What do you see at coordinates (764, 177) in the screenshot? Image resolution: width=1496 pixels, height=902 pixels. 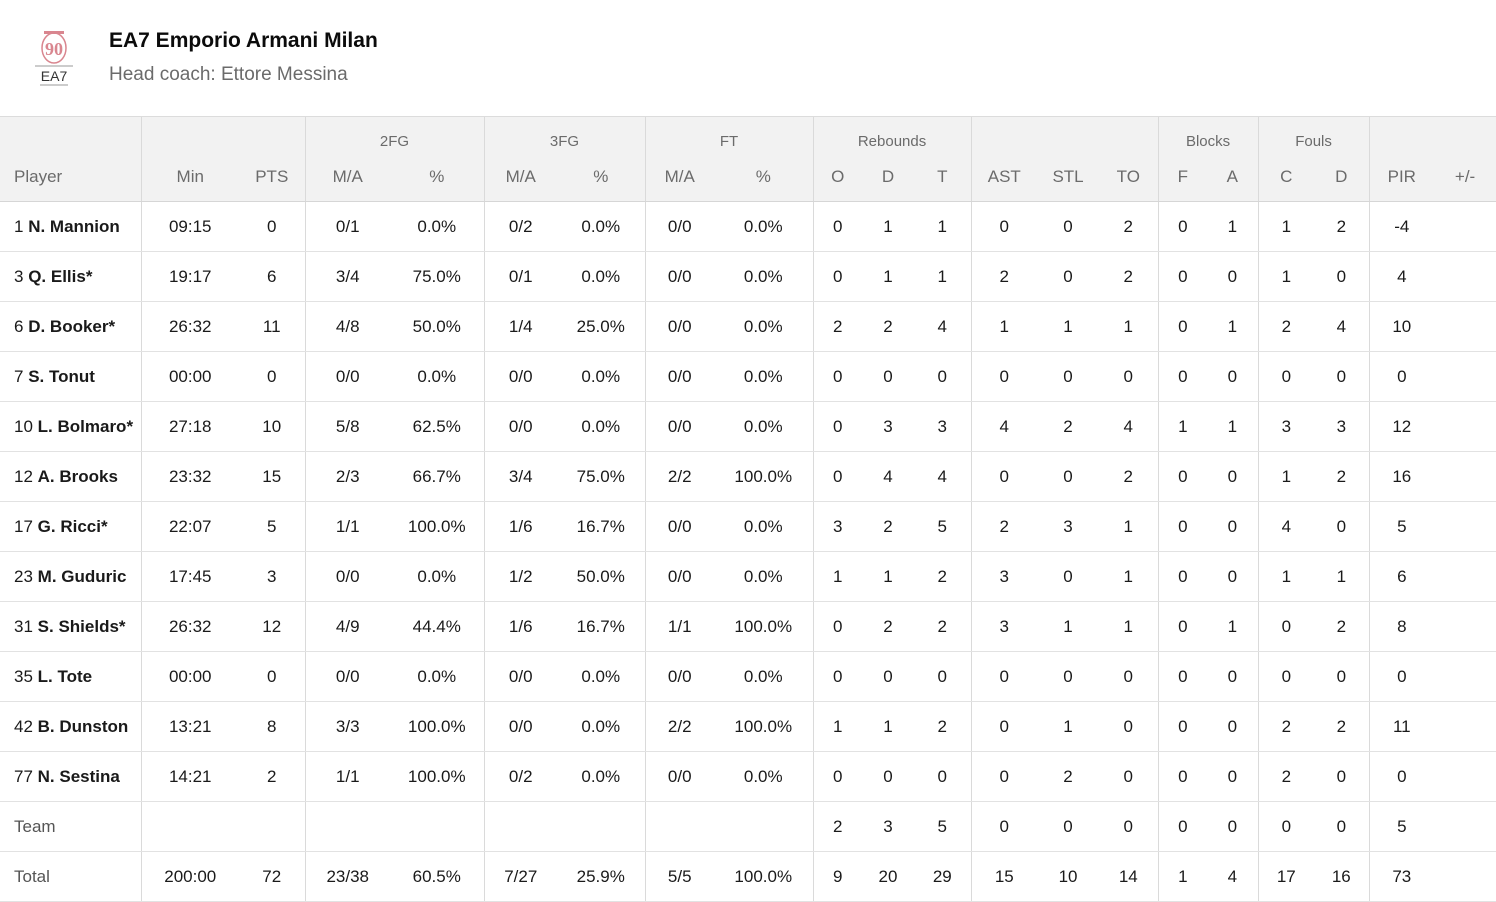 I see `col-ft-pct: %` at bounding box center [764, 177].